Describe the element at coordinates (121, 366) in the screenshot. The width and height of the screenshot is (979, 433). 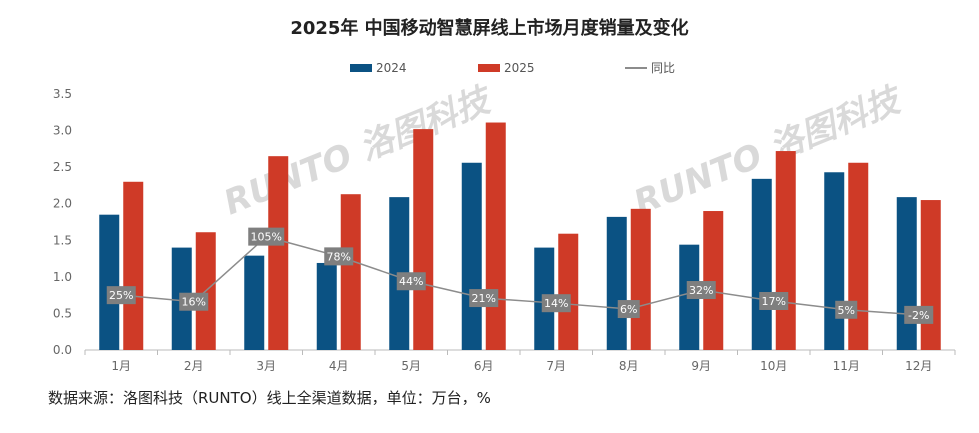
I see `x-tick-label: 1月` at that location.